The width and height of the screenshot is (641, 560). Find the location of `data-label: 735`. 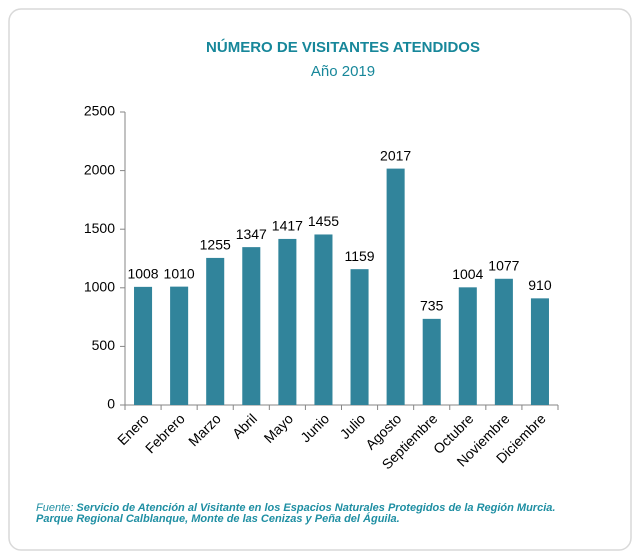

data-label: 735 is located at coordinates (432, 306).